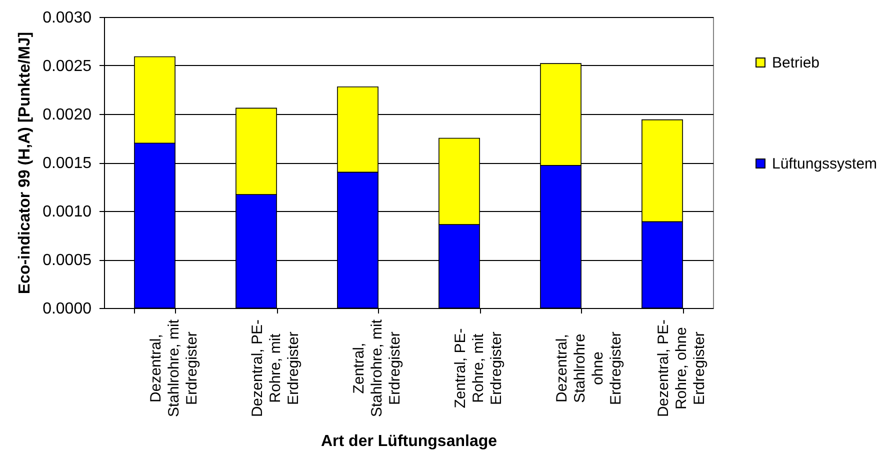 Image resolution: width=882 pixels, height=457 pixels. Describe the element at coordinates (173, 368) in the screenshot. I see `x-tick-label: Dezentral, Stahlrohre, mit Erdregister` at that location.